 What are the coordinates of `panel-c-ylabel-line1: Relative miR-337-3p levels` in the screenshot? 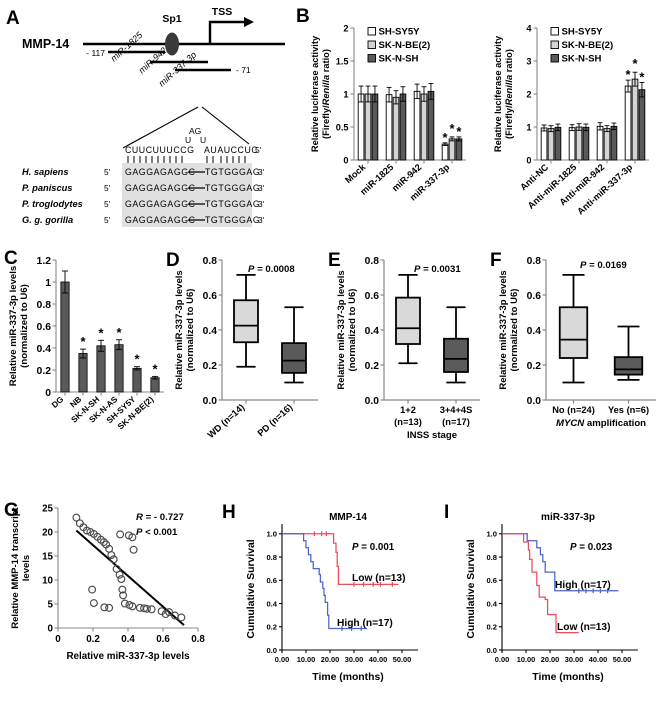 It's located at (13, 326).